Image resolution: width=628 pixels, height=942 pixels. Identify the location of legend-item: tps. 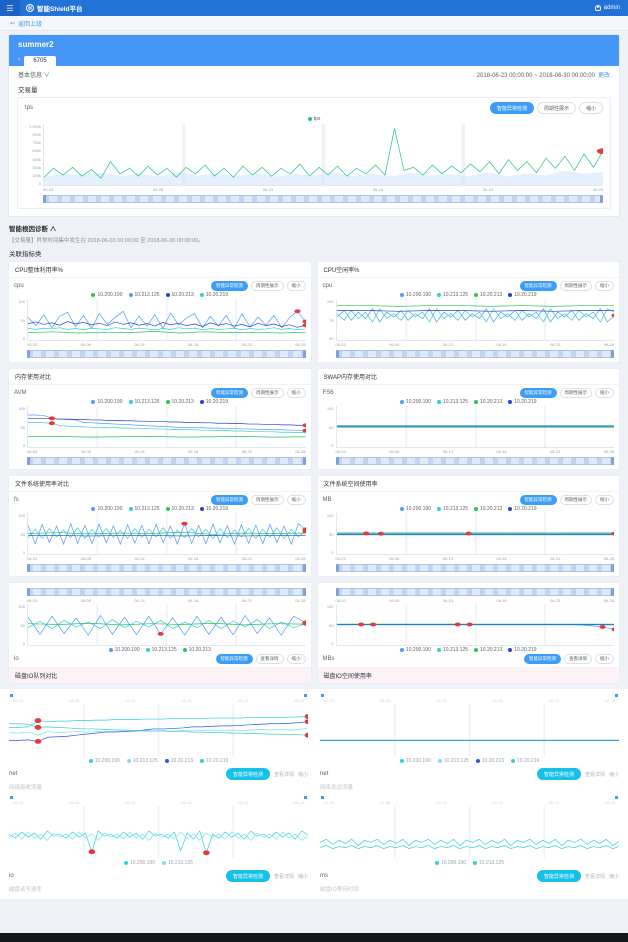
(313, 119).